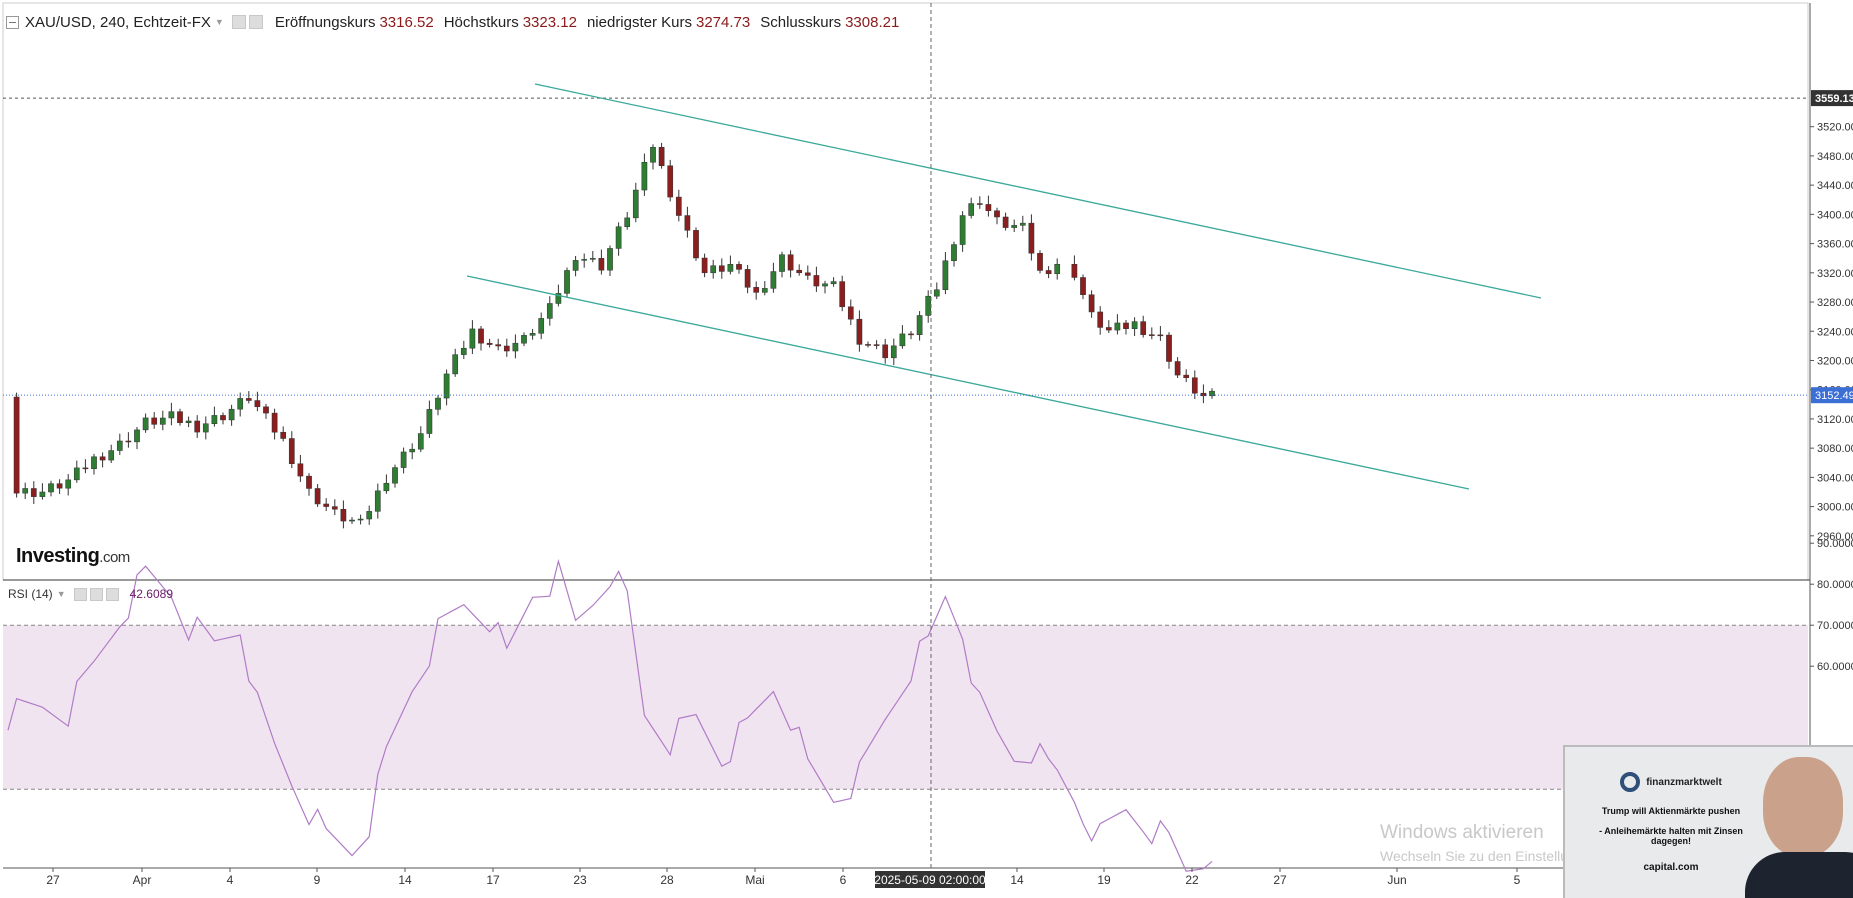  Describe the element at coordinates (1630, 782) in the screenshot. I see `brand-circle-icon` at that location.